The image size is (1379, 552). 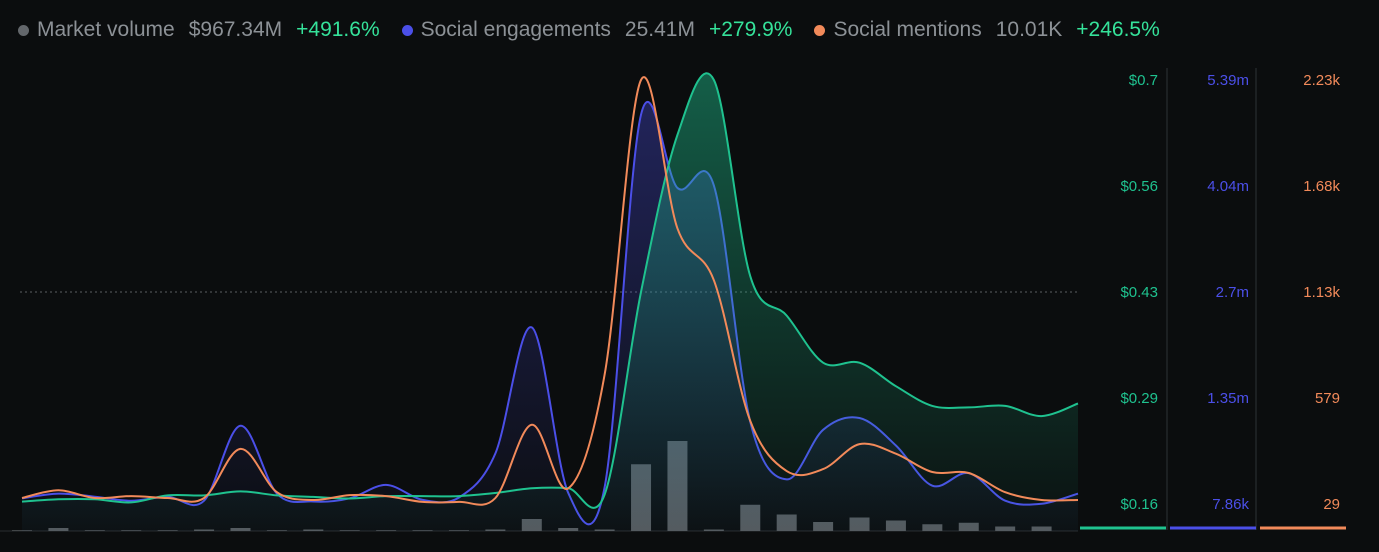 I want to click on tick-label-price: $0.29, so click(x=1139, y=398).